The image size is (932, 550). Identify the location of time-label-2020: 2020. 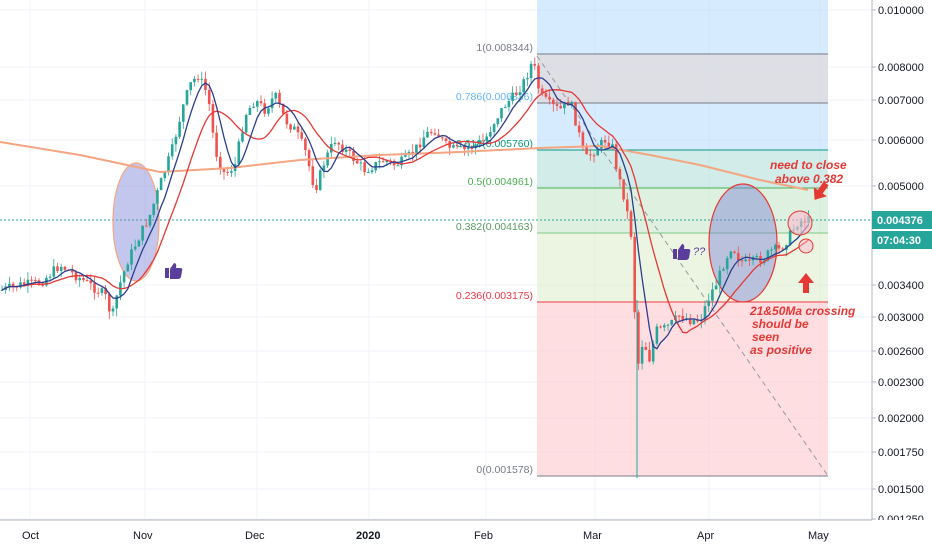
(368, 536).